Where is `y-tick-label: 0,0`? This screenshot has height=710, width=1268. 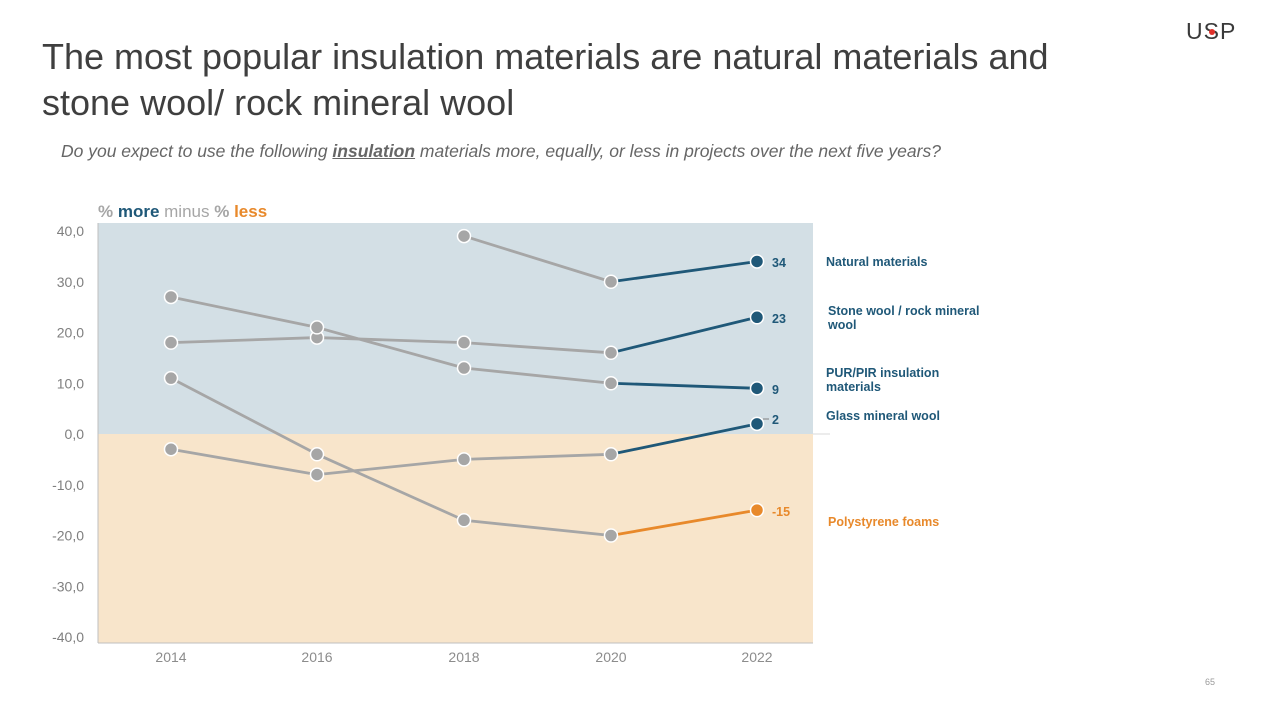 y-tick-label: 0,0 is located at coordinates (75, 434).